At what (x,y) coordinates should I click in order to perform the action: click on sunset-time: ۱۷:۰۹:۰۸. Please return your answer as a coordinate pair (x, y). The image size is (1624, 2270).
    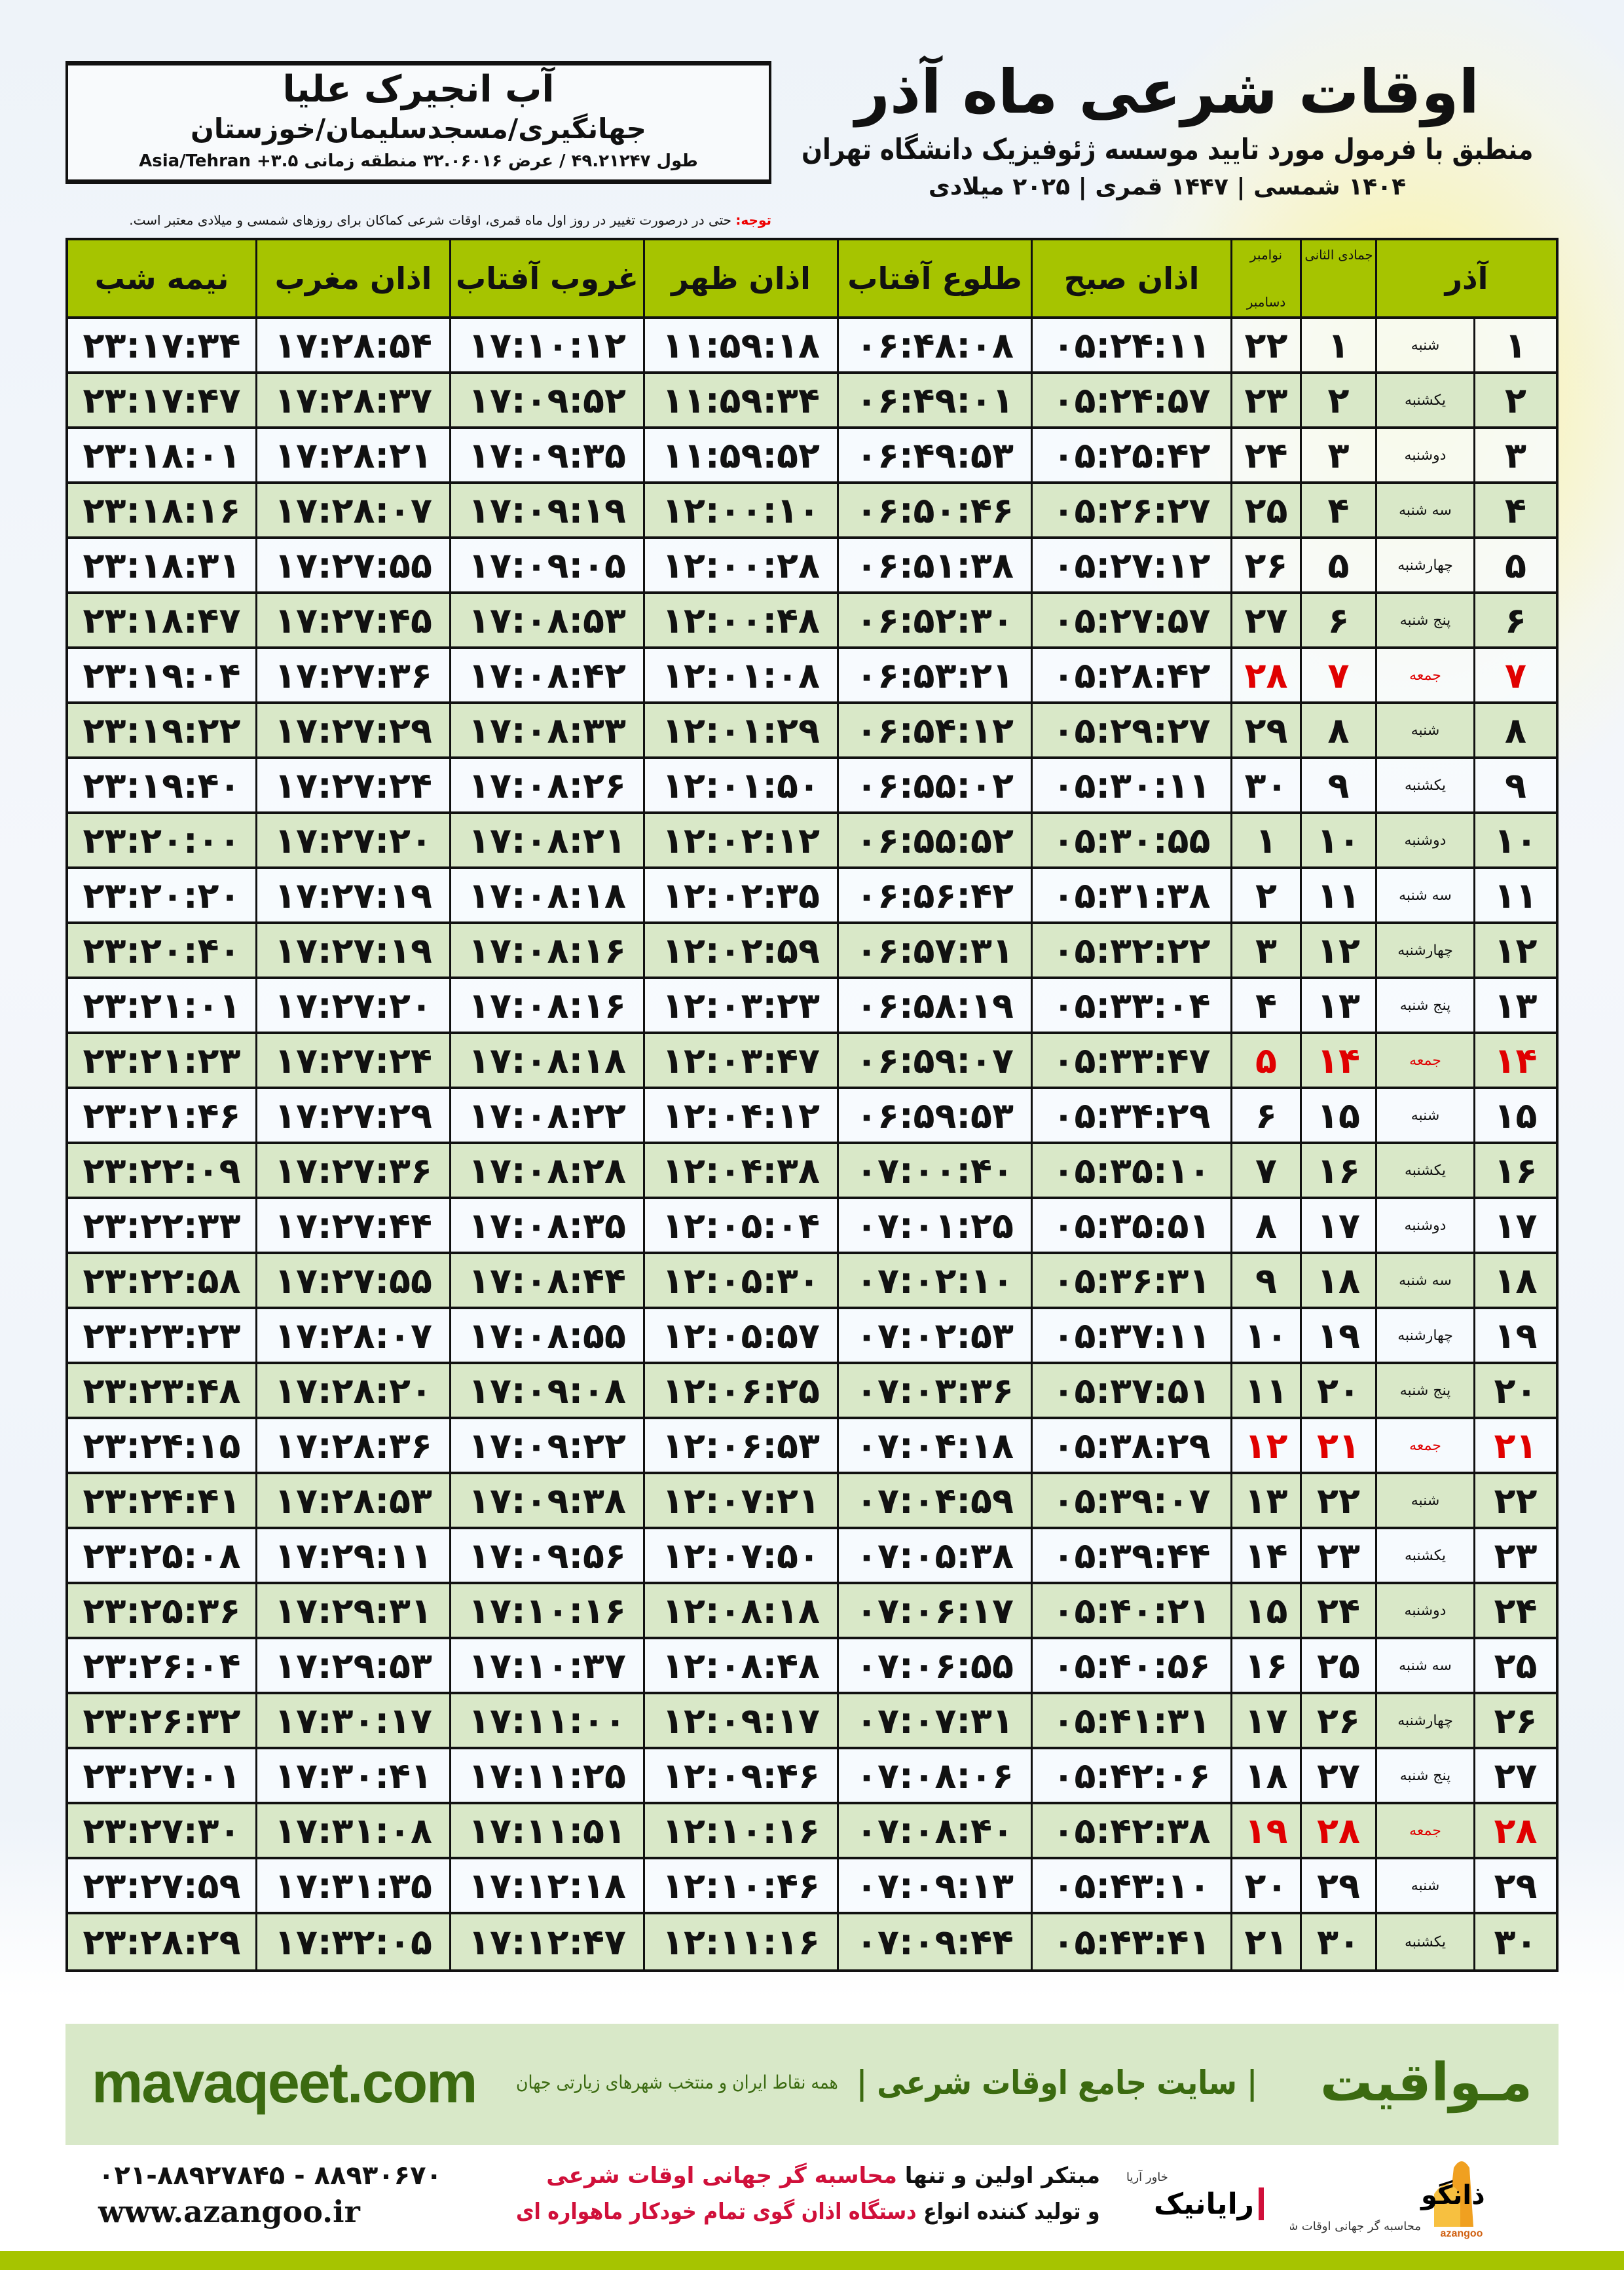
    Looking at the image, I should click on (547, 1390).